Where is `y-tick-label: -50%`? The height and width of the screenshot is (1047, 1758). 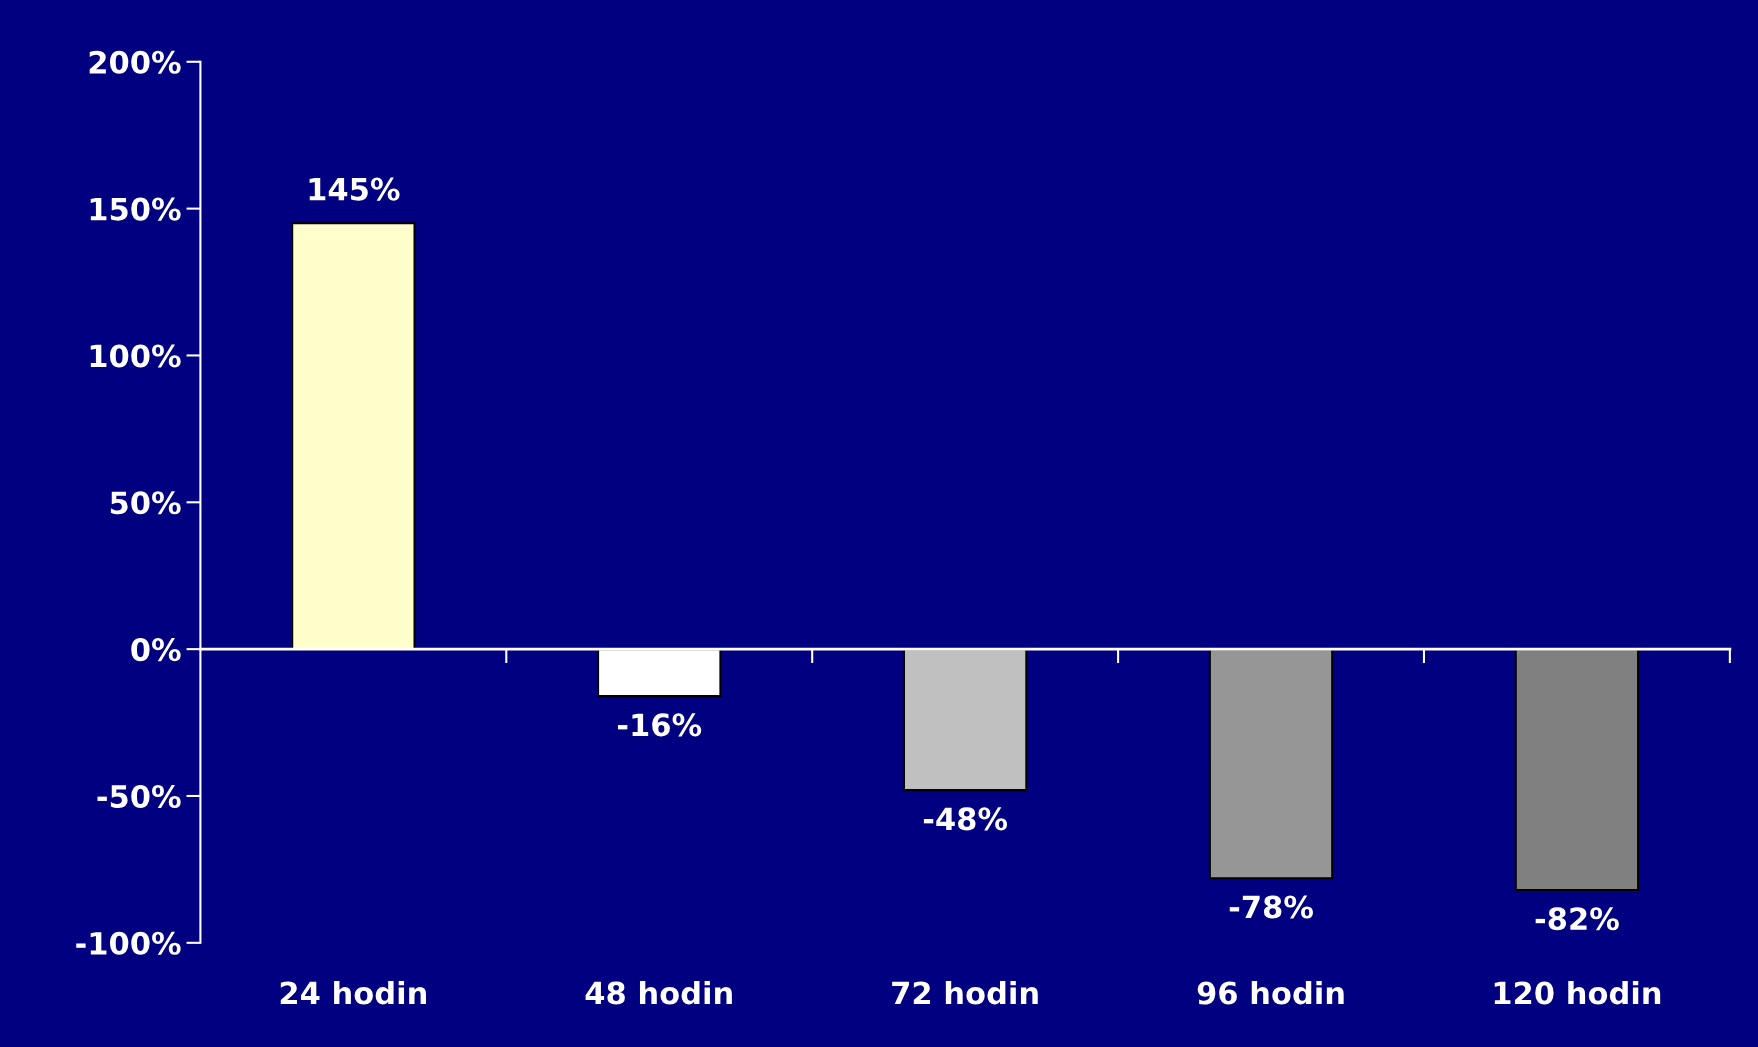 y-tick-label: -50% is located at coordinates (139, 796).